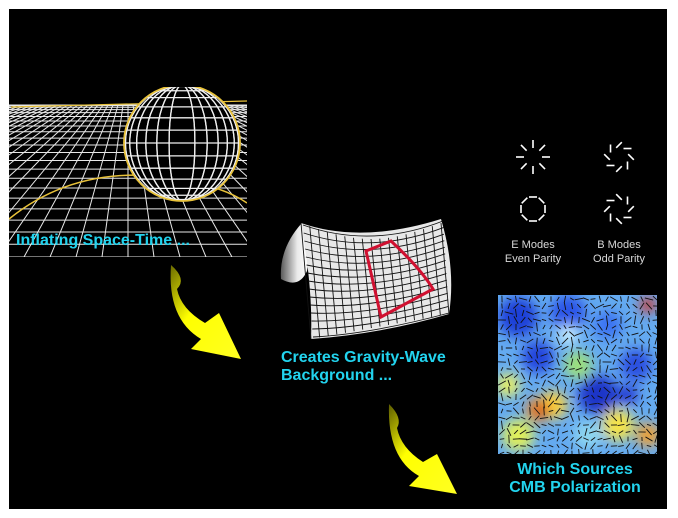 The width and height of the screenshot is (678, 518). What do you see at coordinates (128, 172) in the screenshot?
I see `inflating-spacetime-image` at bounding box center [128, 172].